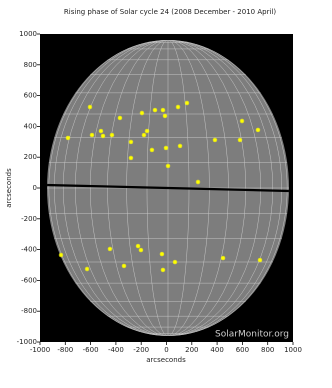 This screenshot has height=388, width=332. I want to click on y-tick-label: -1000, so click(27, 342).